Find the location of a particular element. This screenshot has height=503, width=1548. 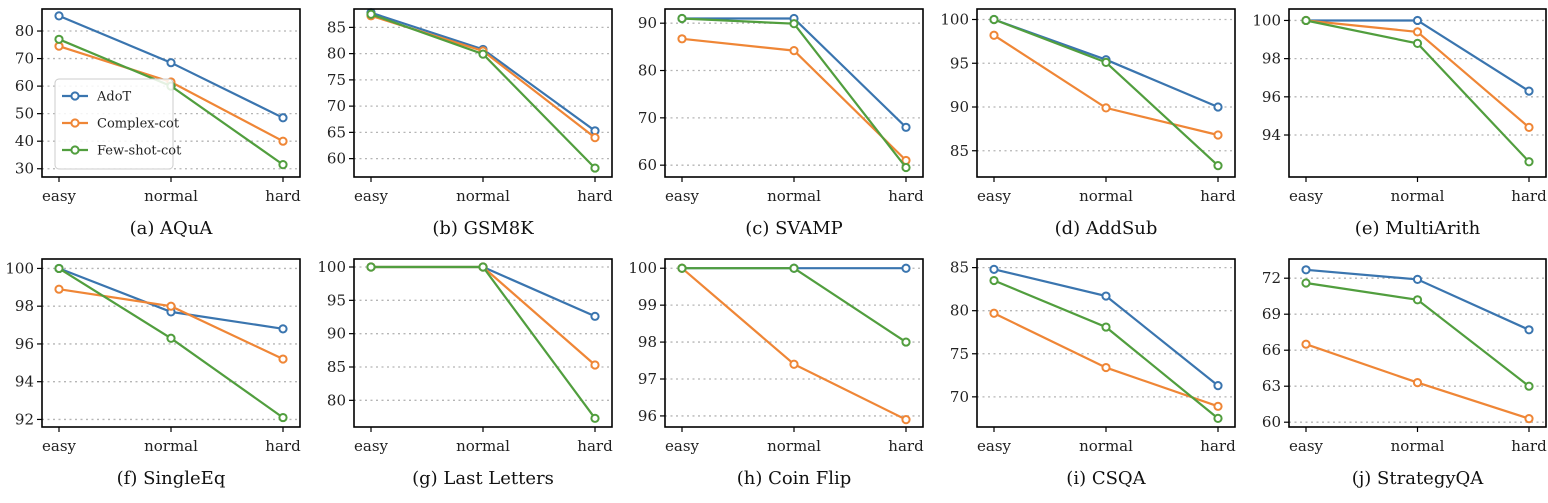

y-tick-label: 65 is located at coordinates (336, 132).